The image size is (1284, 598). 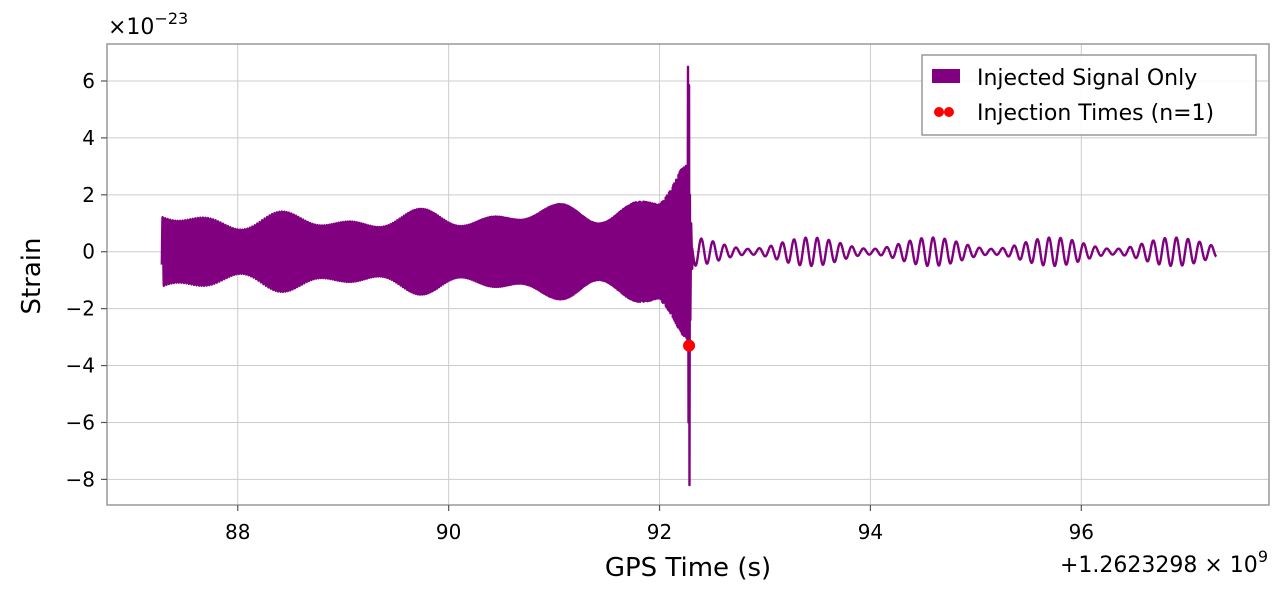 I want to click on injection-marker, so click(x=689, y=345).